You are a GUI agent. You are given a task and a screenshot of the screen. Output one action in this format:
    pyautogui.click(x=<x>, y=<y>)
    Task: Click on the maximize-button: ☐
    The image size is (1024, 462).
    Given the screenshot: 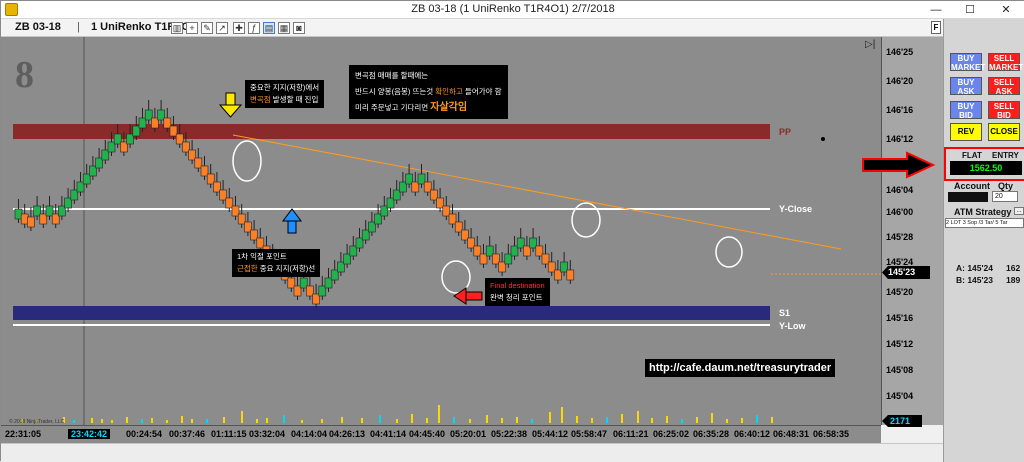 What is the action you would take?
    pyautogui.click(x=970, y=10)
    